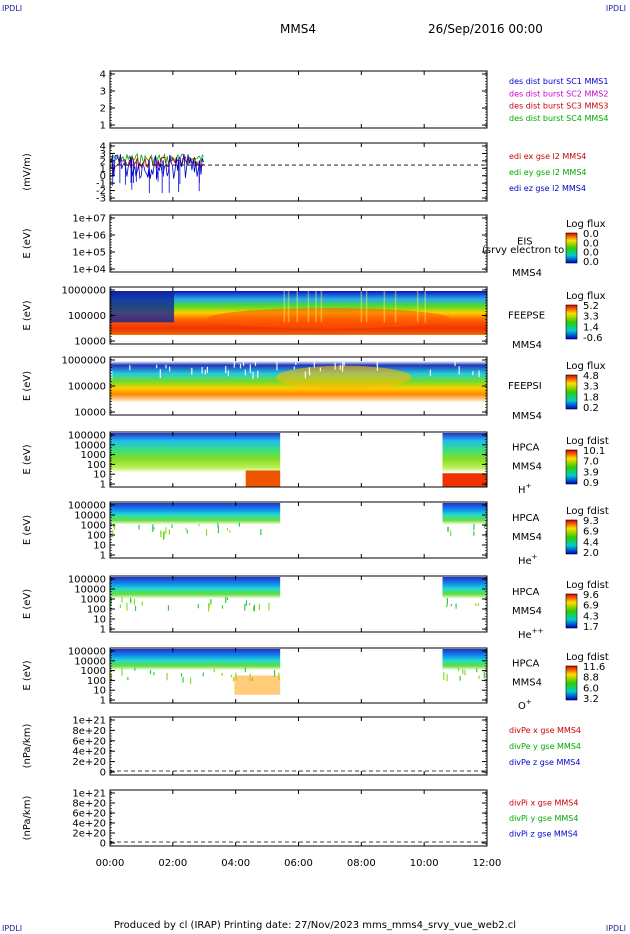  Describe the element at coordinates (548, 172) in the screenshot. I see `legend-entry: edi ey gse l2 MMS4` at that location.